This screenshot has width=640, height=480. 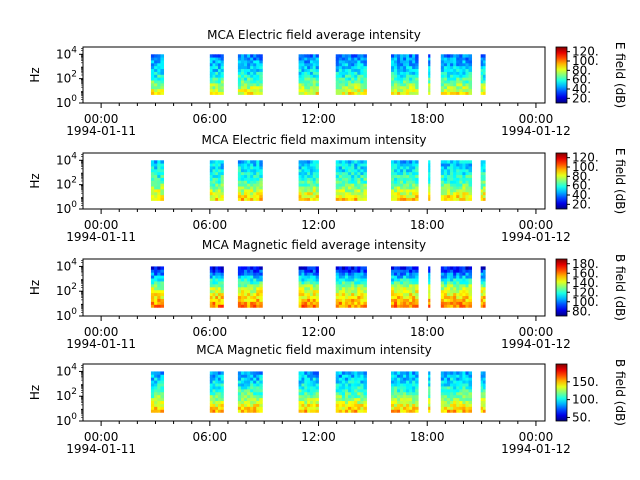 What do you see at coordinates (314, 350) in the screenshot?
I see `chart-title: MCA Magnetic field maximum intensity` at bounding box center [314, 350].